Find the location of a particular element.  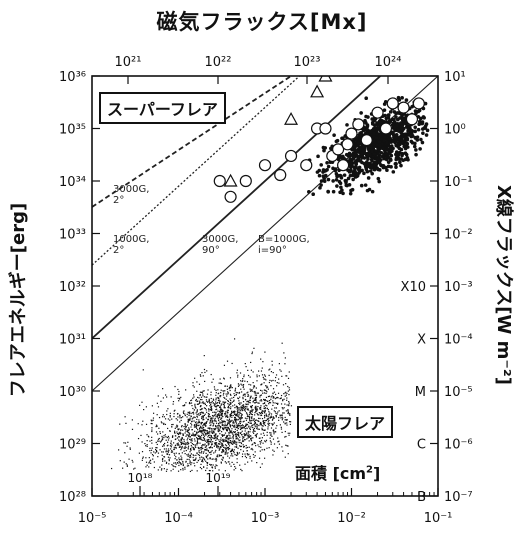

superflare-circle-point is located at coordinates (358, 124).